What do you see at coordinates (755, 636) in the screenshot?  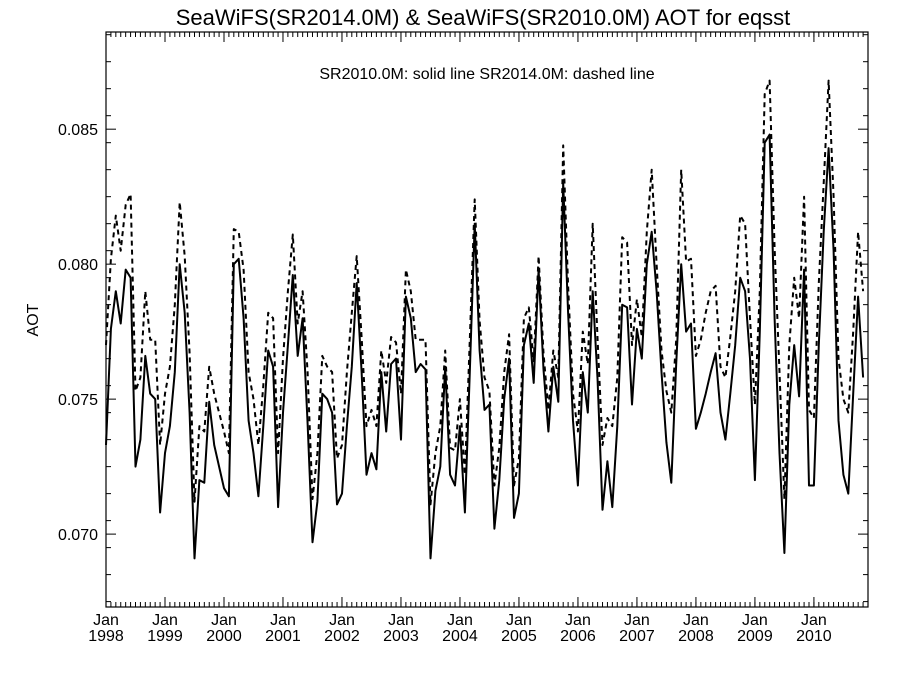 I see `x-tick-year-label: 2009` at bounding box center [755, 636].